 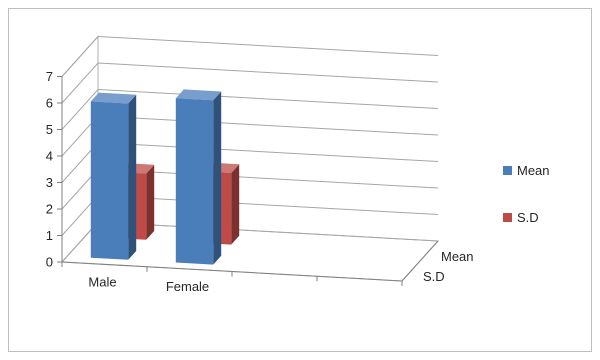 What do you see at coordinates (49, 156) in the screenshot?
I see `y-tick-label: 4` at bounding box center [49, 156].